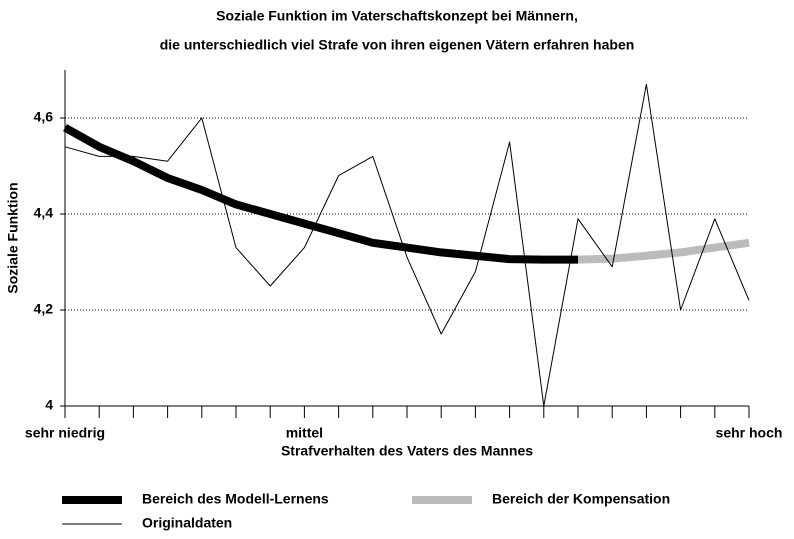 The image size is (794, 539). Describe the element at coordinates (65, 433) in the screenshot. I see `x-tick-label: sehr niedrig` at that location.